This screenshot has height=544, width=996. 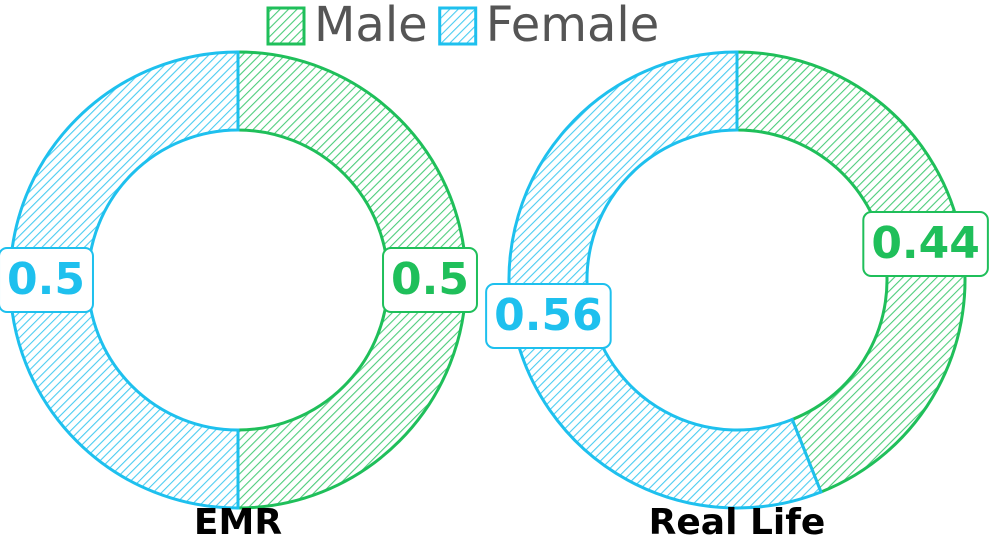 I want to click on legend-label: Male, so click(x=371, y=26).